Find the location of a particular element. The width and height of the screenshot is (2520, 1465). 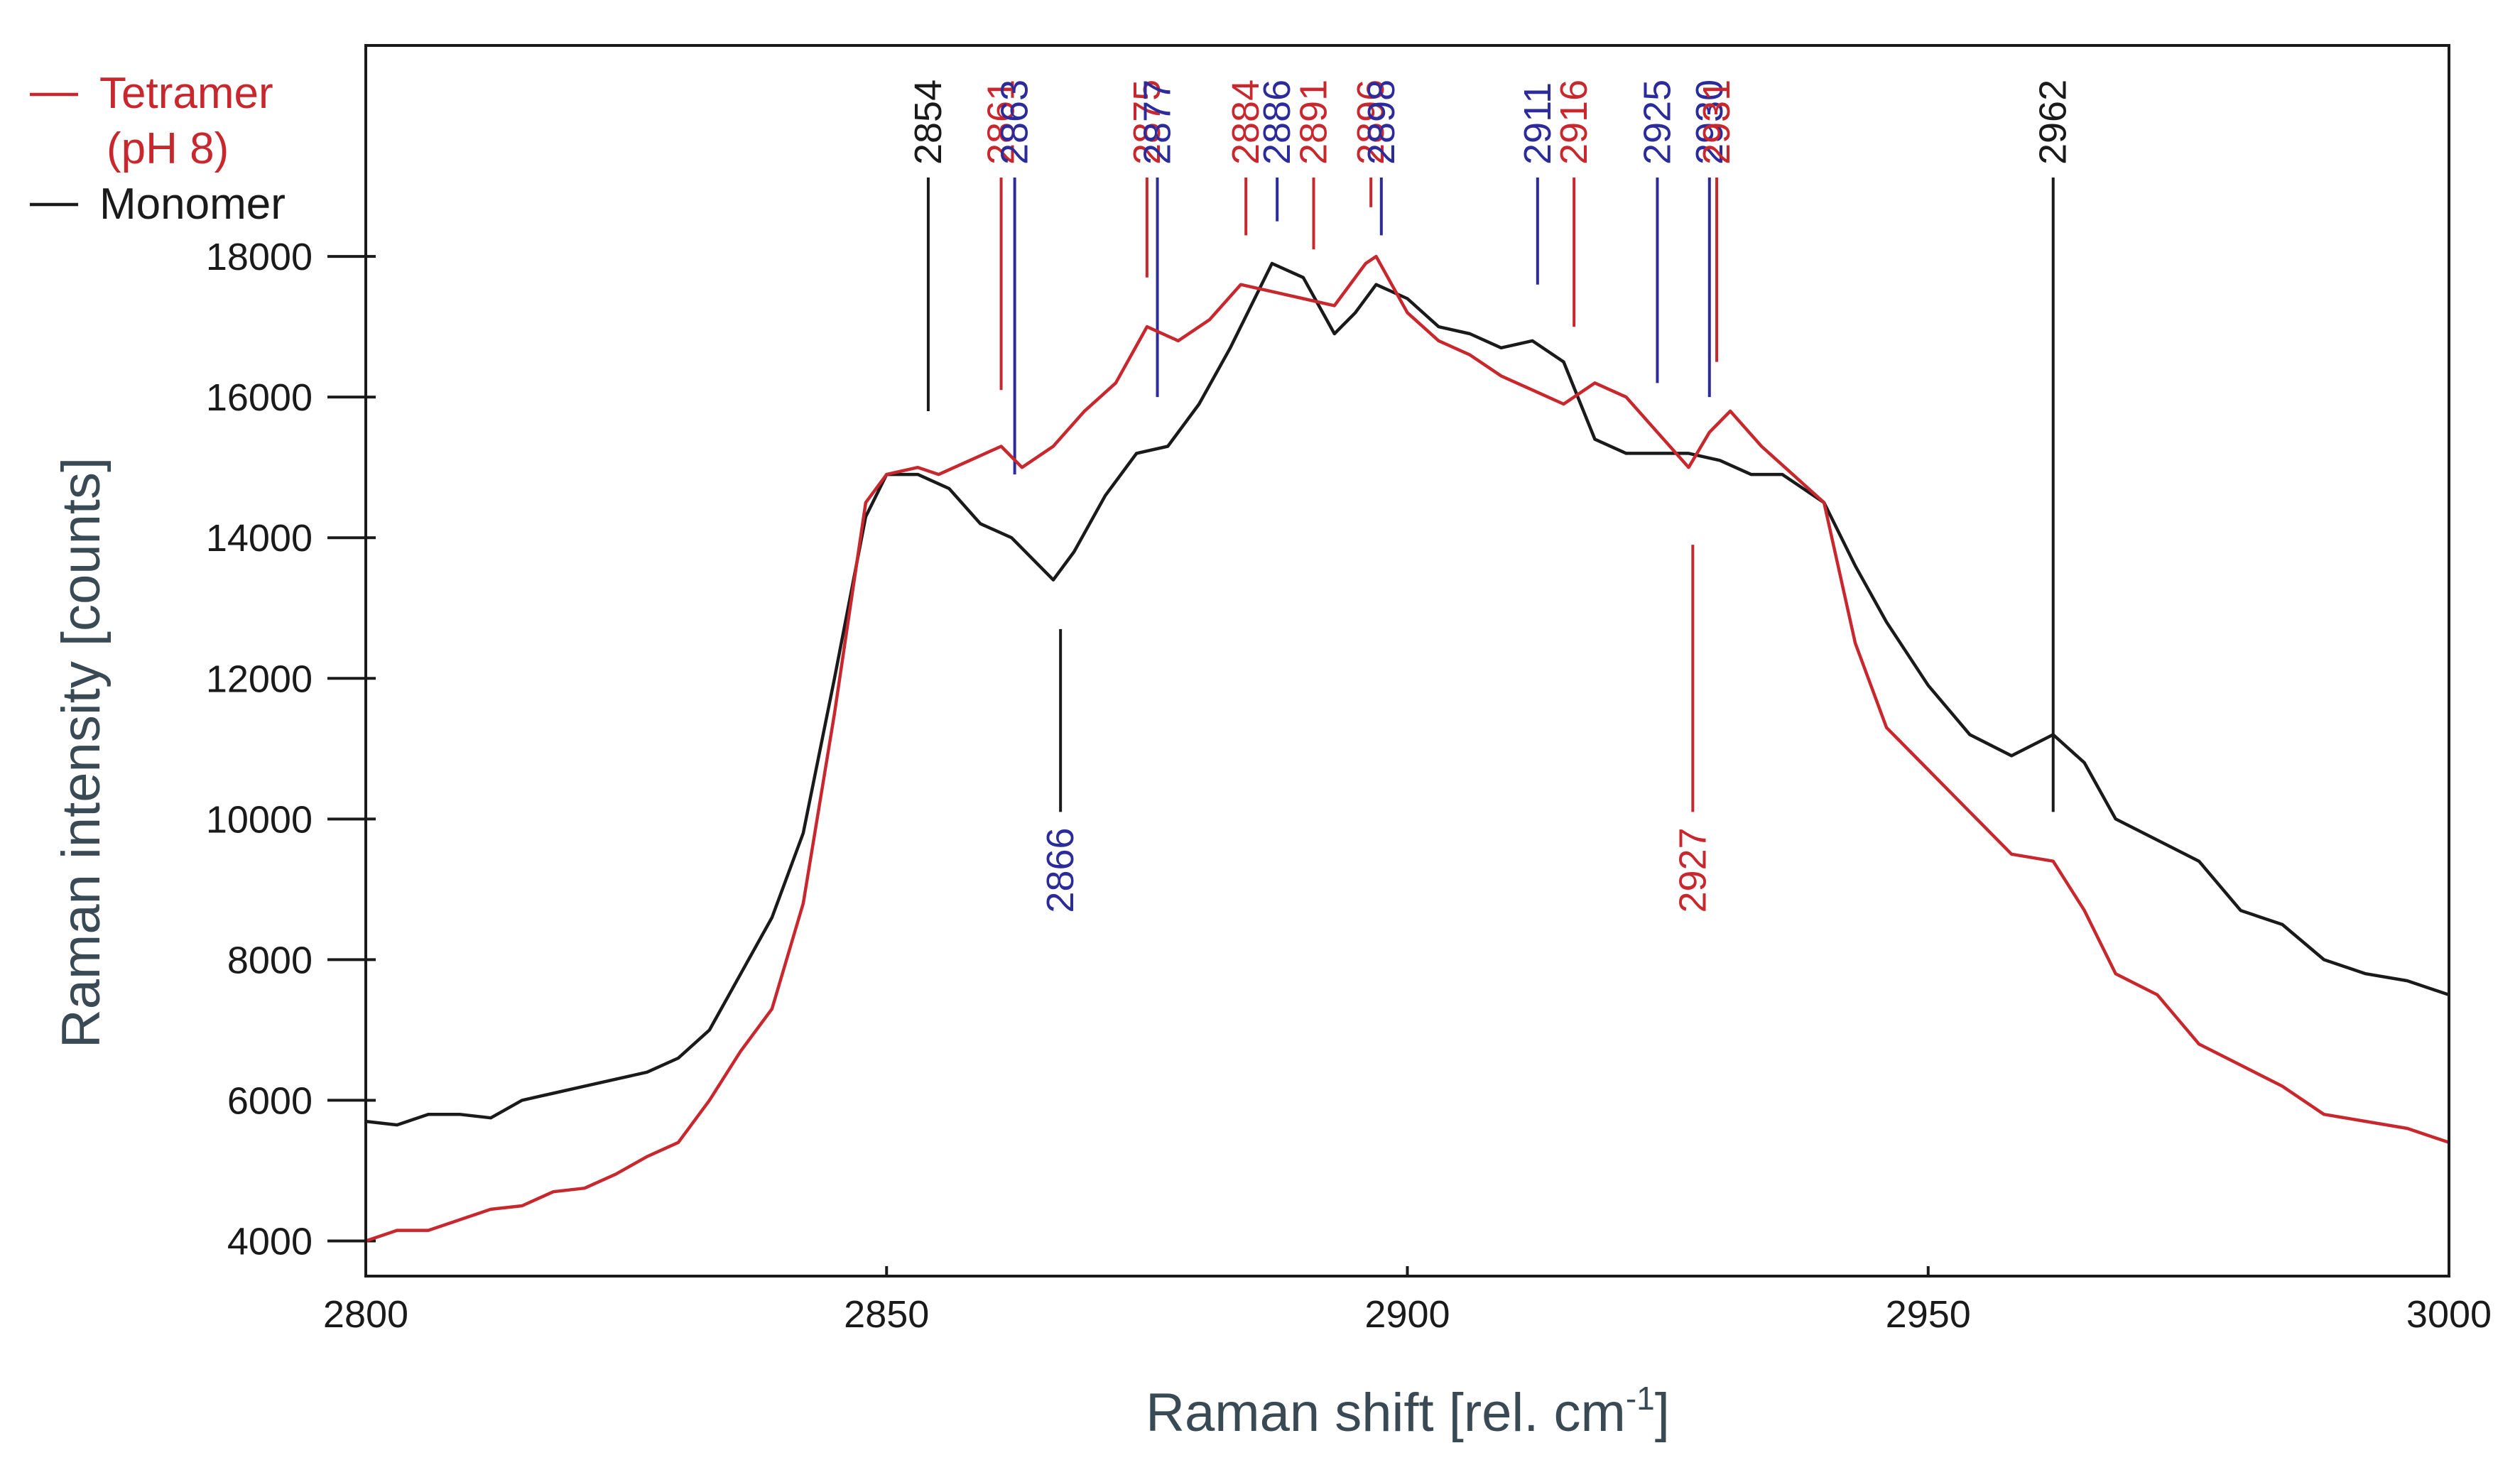

x-axis-title: Raman shift [rel. cm-1] is located at coordinates (1408, 1411).